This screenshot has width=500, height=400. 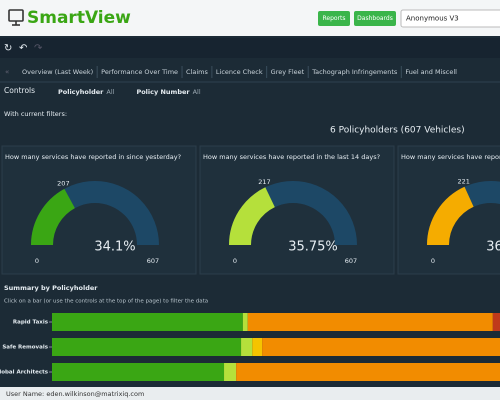 What do you see at coordinates (31, 323) in the screenshot?
I see `row-label: Rapid Taxis` at bounding box center [31, 323].